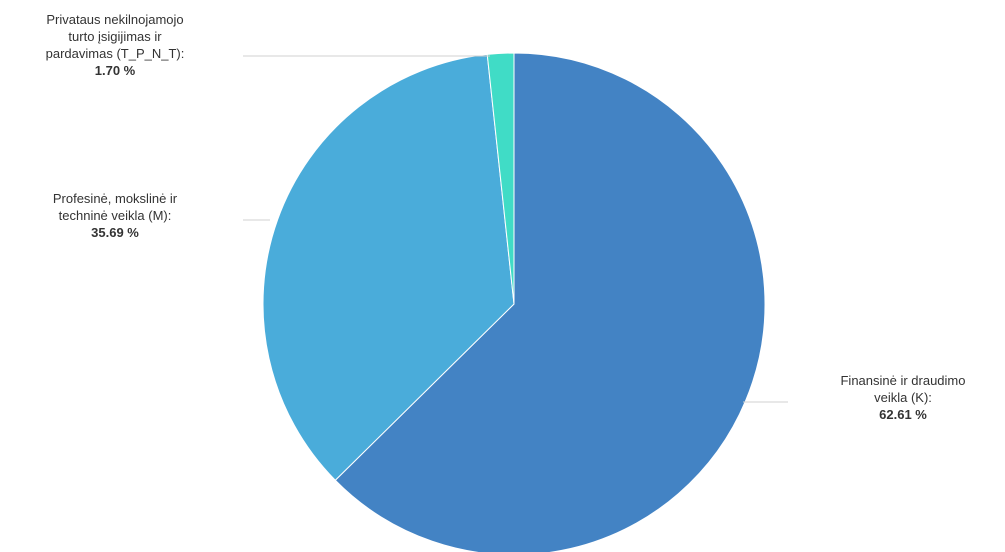 The image size is (1005, 552). Describe the element at coordinates (115, 70) in the screenshot. I see `slice-value-2: 1.70 %` at that location.